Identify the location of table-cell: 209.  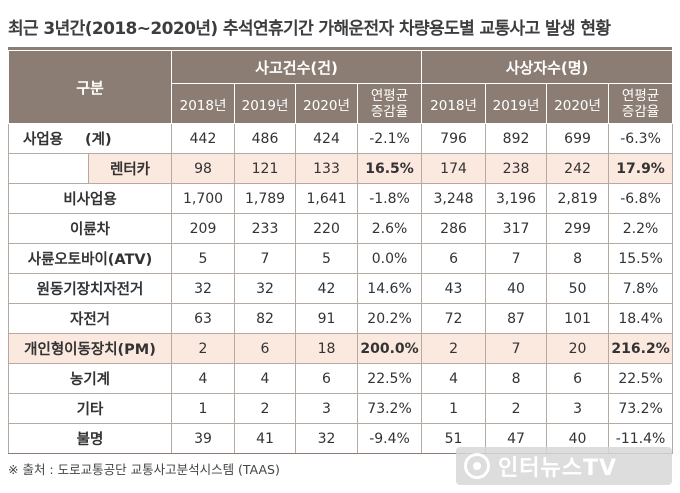
(203, 228).